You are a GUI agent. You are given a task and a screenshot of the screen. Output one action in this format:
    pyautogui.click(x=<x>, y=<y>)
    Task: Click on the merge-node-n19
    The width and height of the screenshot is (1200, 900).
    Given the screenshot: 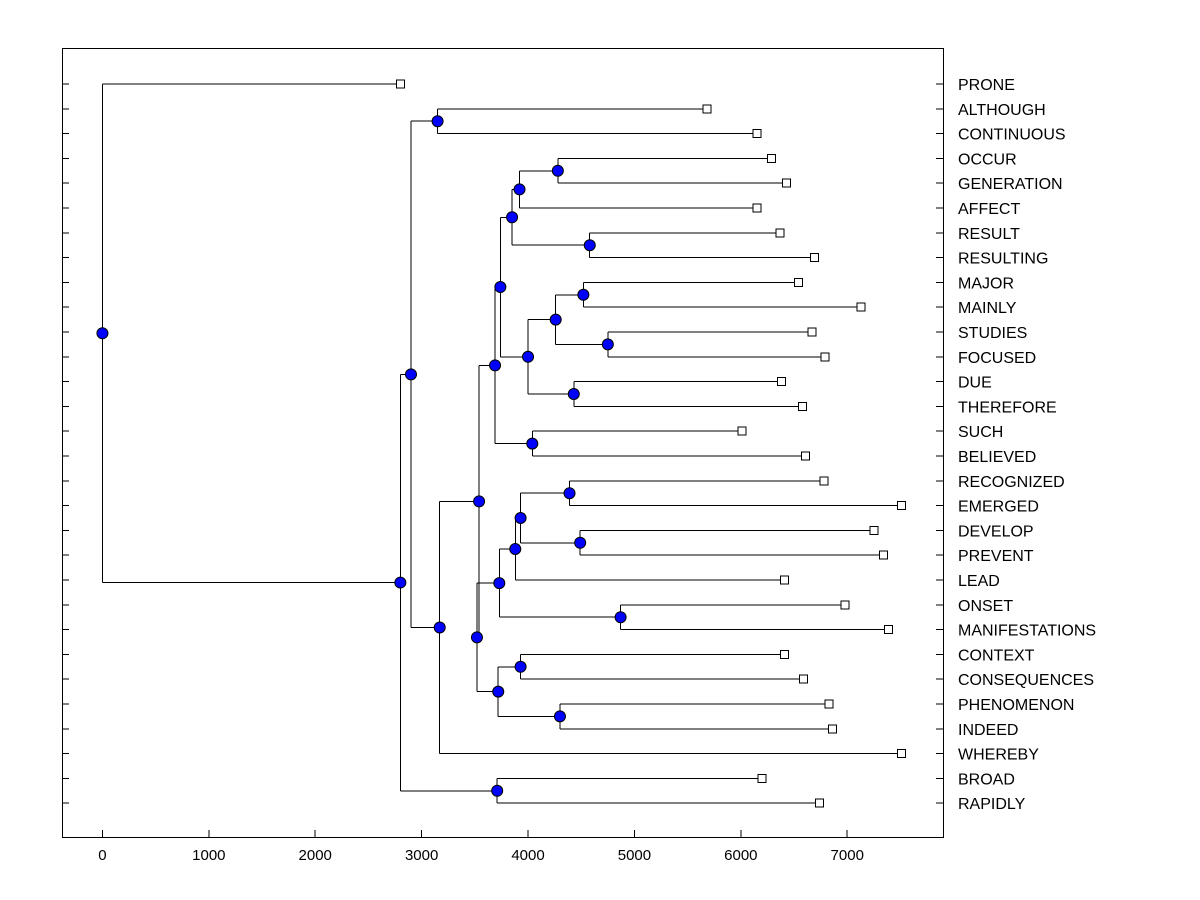 What is the action you would take?
    pyautogui.click(x=499, y=583)
    